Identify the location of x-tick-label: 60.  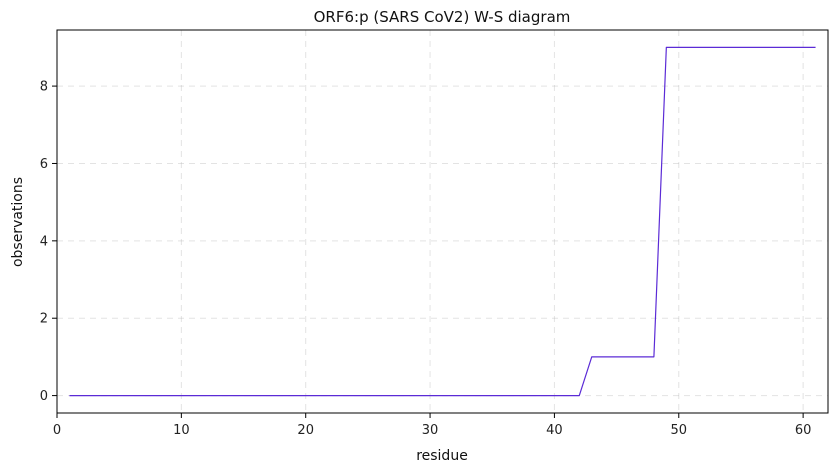
(803, 430).